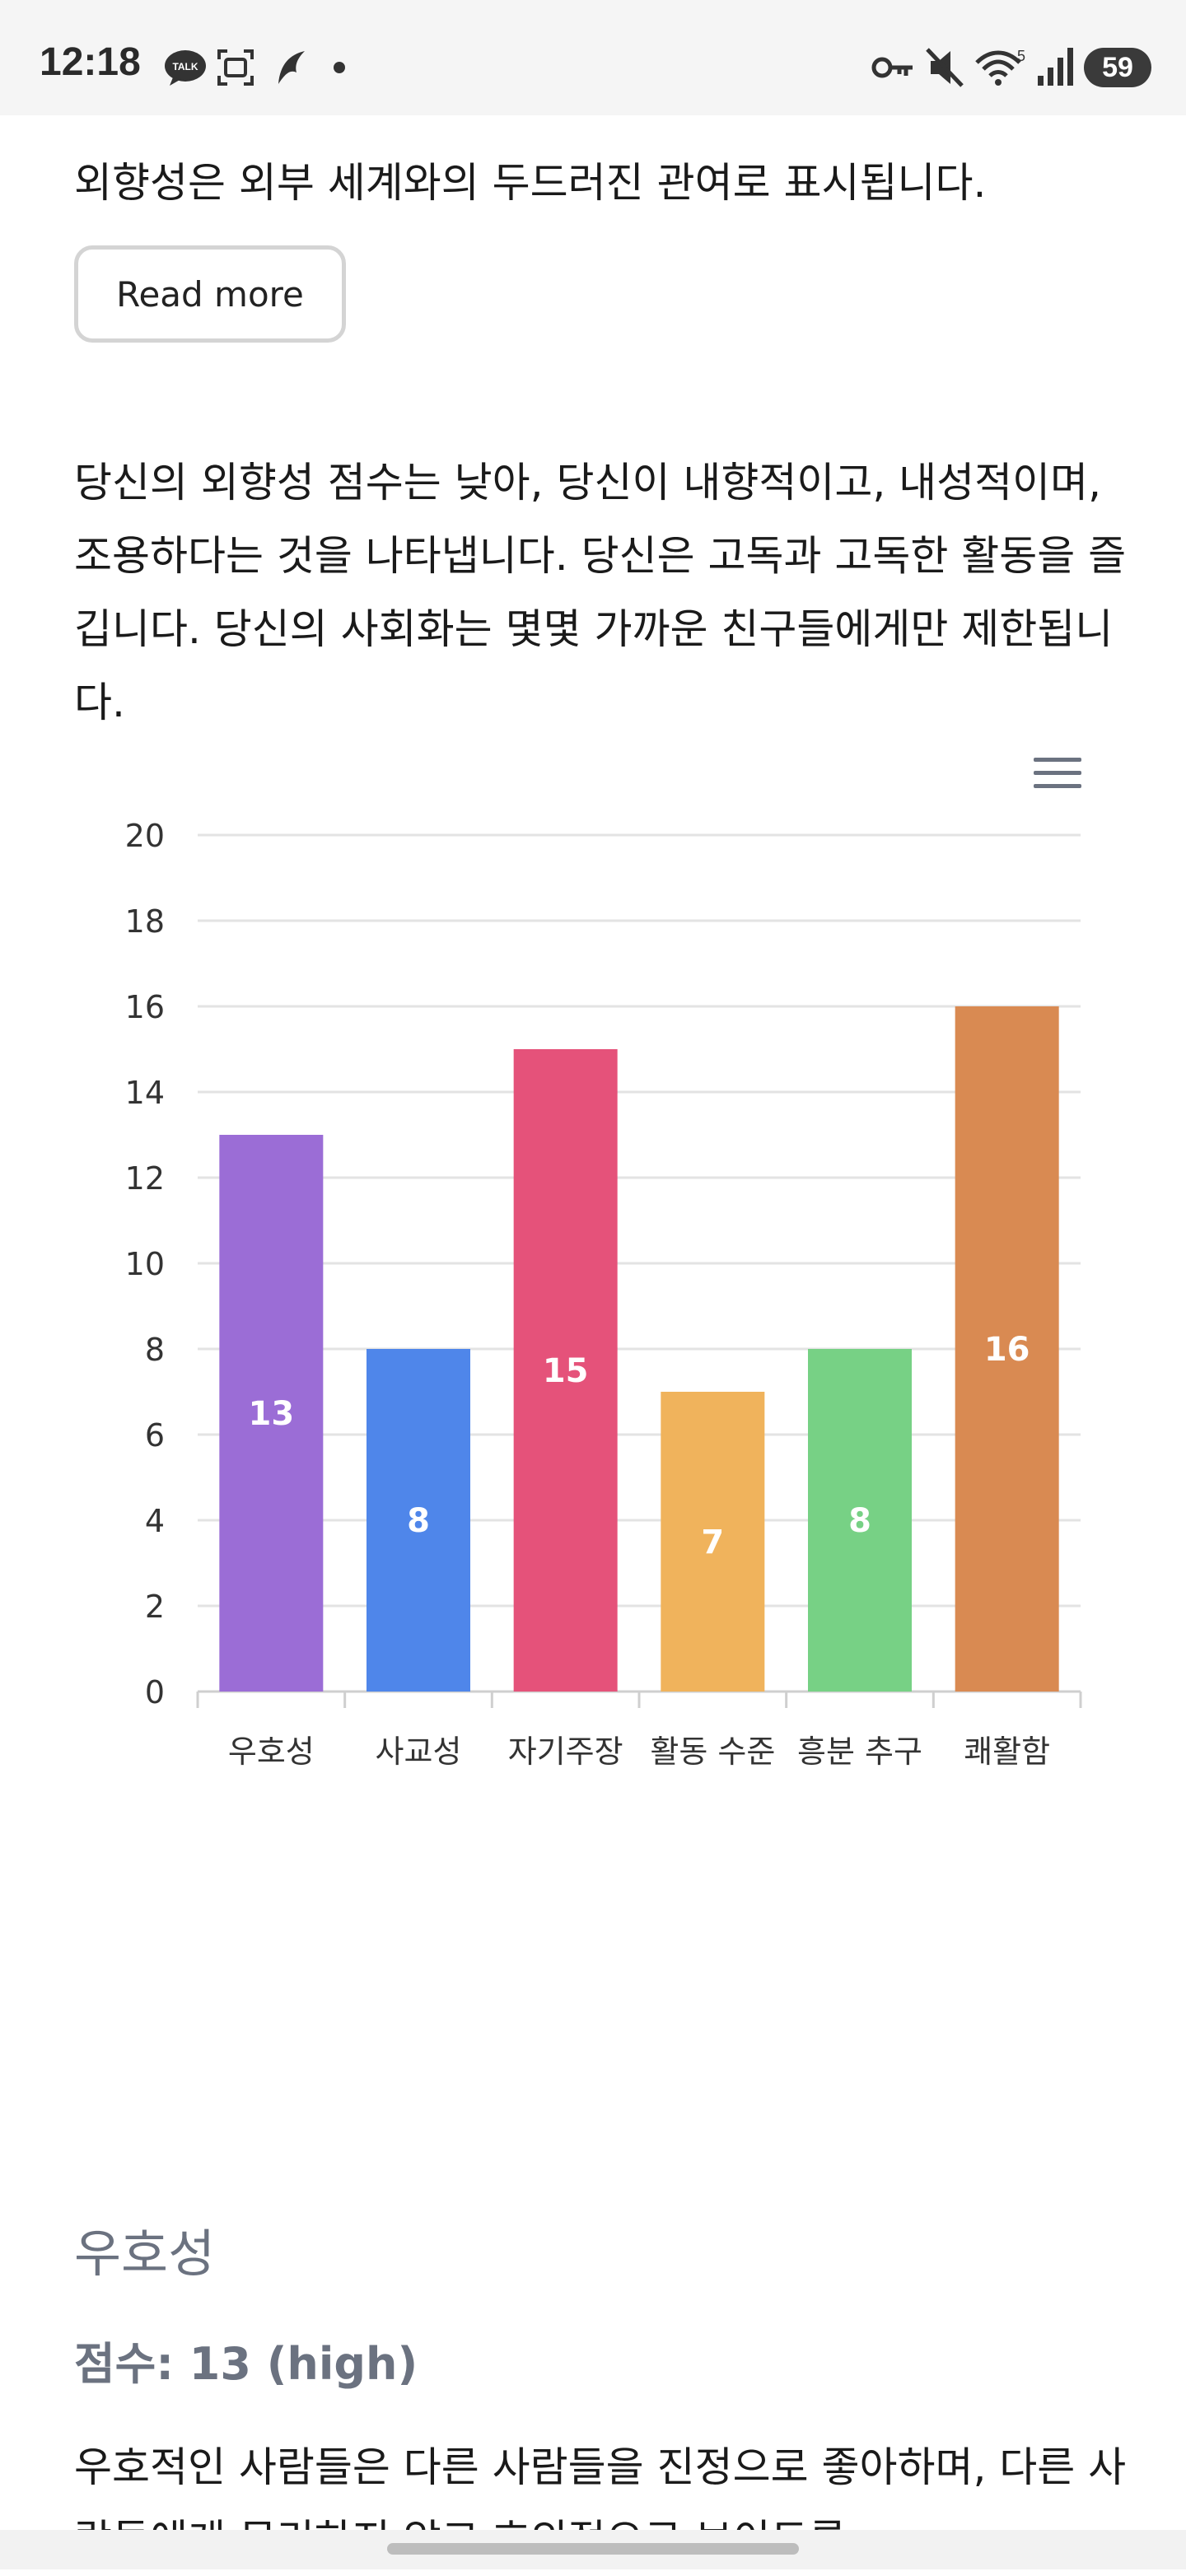 The width and height of the screenshot is (1186, 2576). Describe the element at coordinates (419, 1752) in the screenshot. I see `x-tick-label: 사교성` at that location.